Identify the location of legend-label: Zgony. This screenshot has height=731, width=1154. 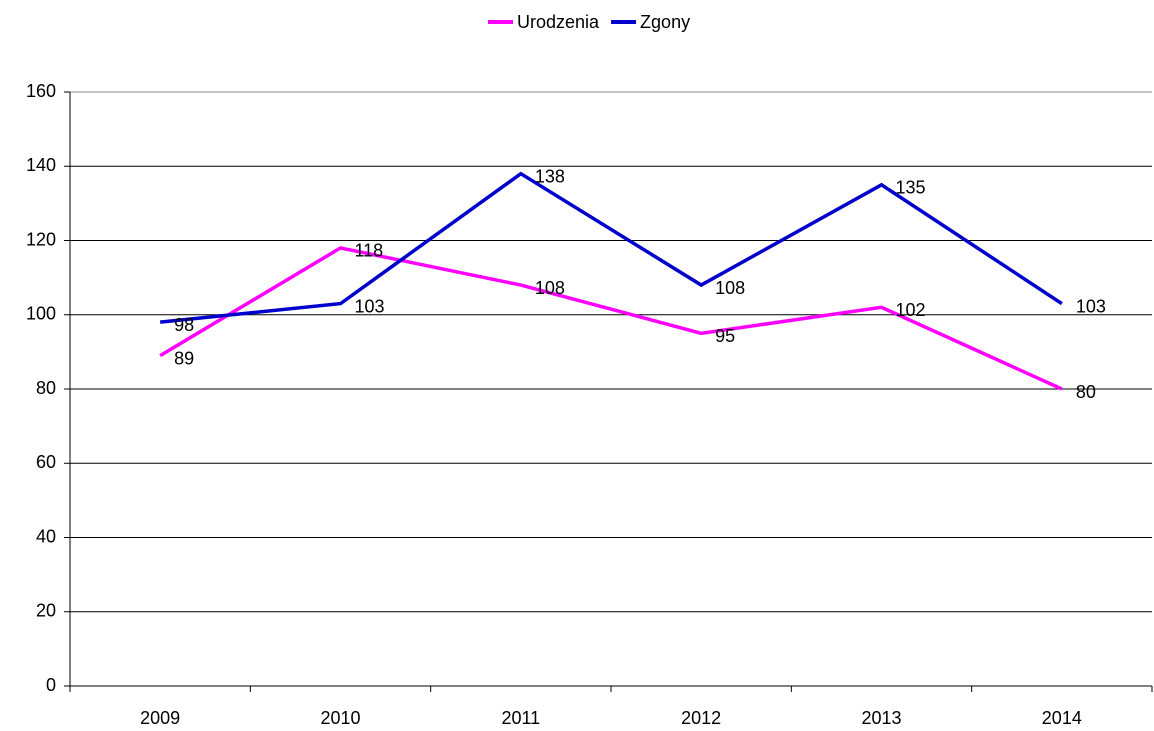
(665, 22).